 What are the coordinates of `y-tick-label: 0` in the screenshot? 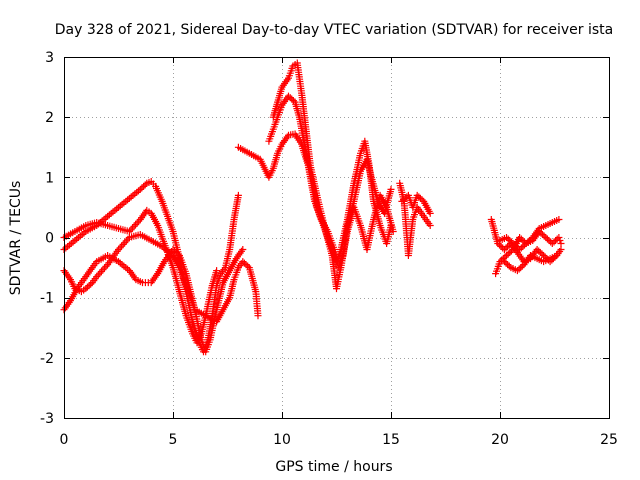 It's located at (49, 239).